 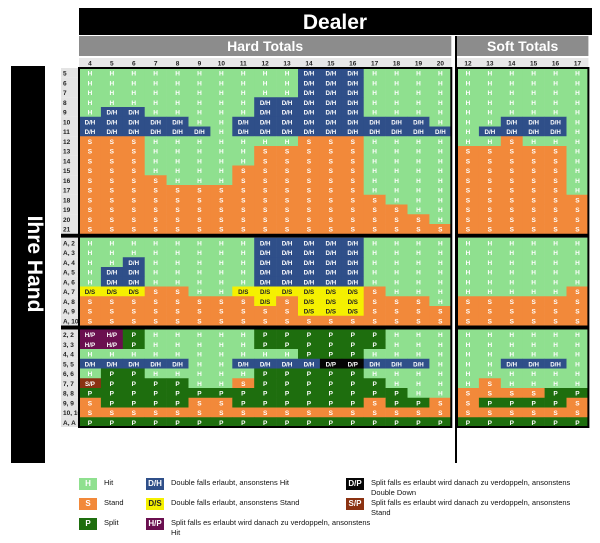 What do you see at coordinates (65, 93) in the screenshot?
I see `row-label: 7` at bounding box center [65, 93].